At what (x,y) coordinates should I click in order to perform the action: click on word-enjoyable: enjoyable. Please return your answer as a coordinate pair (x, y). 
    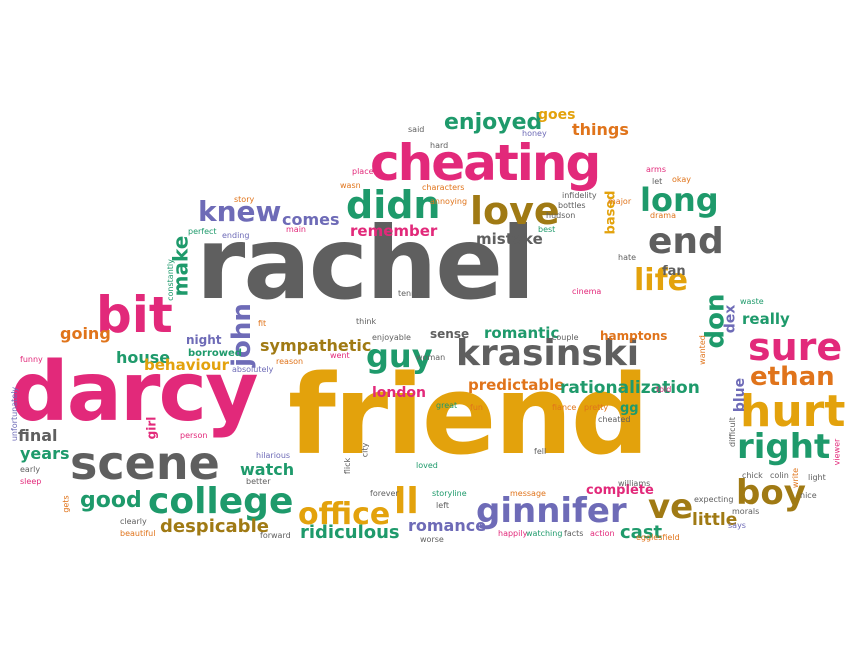
    Looking at the image, I should click on (391, 337).